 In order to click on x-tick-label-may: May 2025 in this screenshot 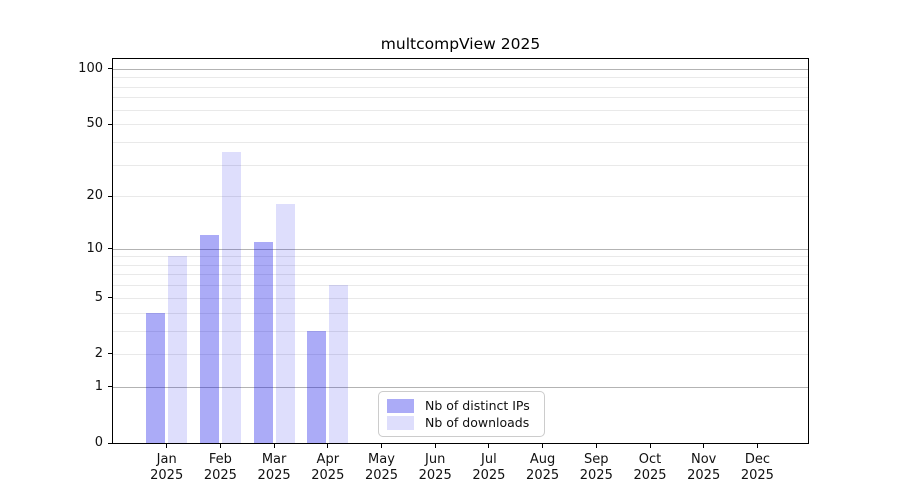, I will do `click(381, 467)`.